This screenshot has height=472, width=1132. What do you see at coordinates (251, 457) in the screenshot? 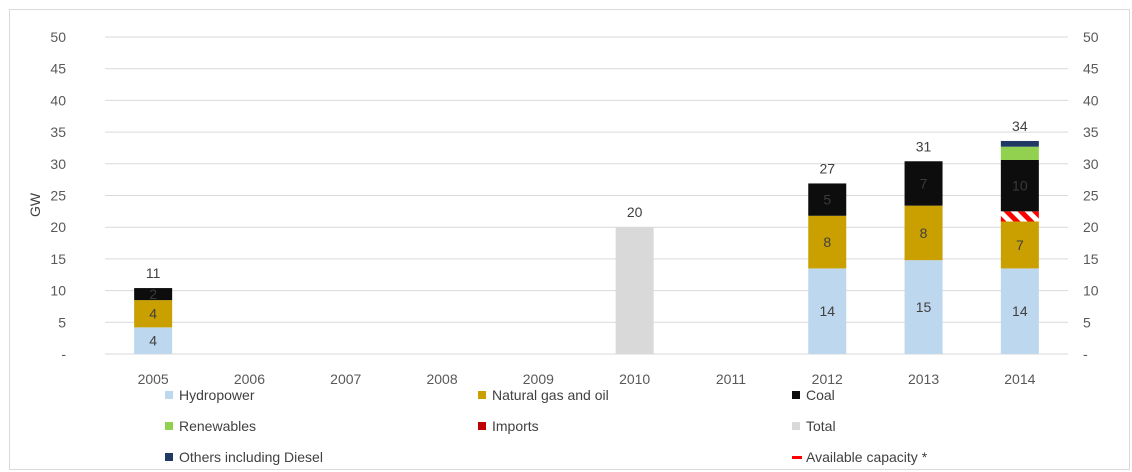
I see `legend-label: Others including Diesel` at bounding box center [251, 457].